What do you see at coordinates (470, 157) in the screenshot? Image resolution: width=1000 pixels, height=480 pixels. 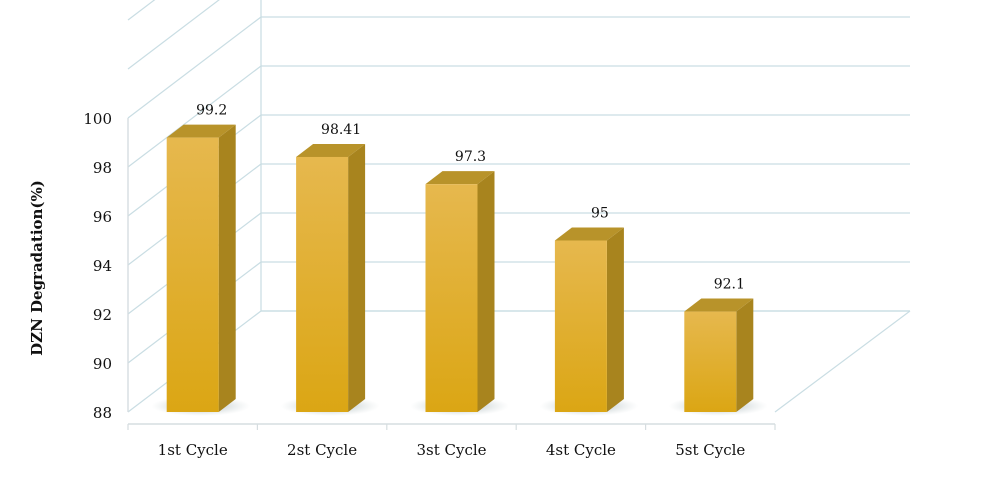 I see `bar-value-label: 97.3` at bounding box center [470, 157].